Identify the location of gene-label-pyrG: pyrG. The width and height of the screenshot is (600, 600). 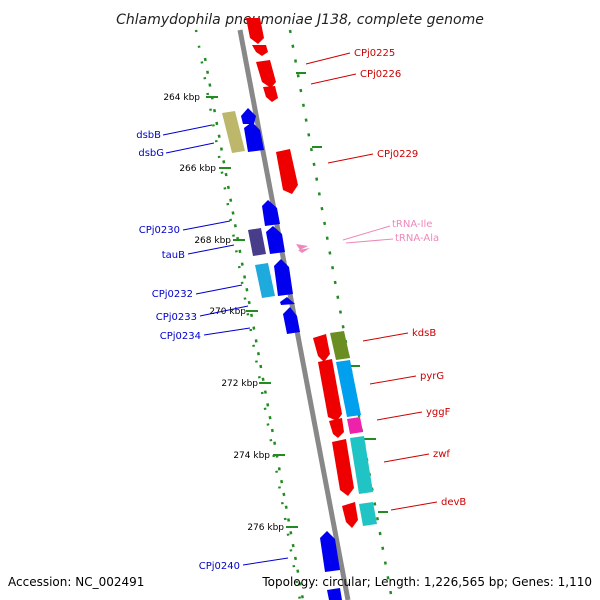
(432, 376).